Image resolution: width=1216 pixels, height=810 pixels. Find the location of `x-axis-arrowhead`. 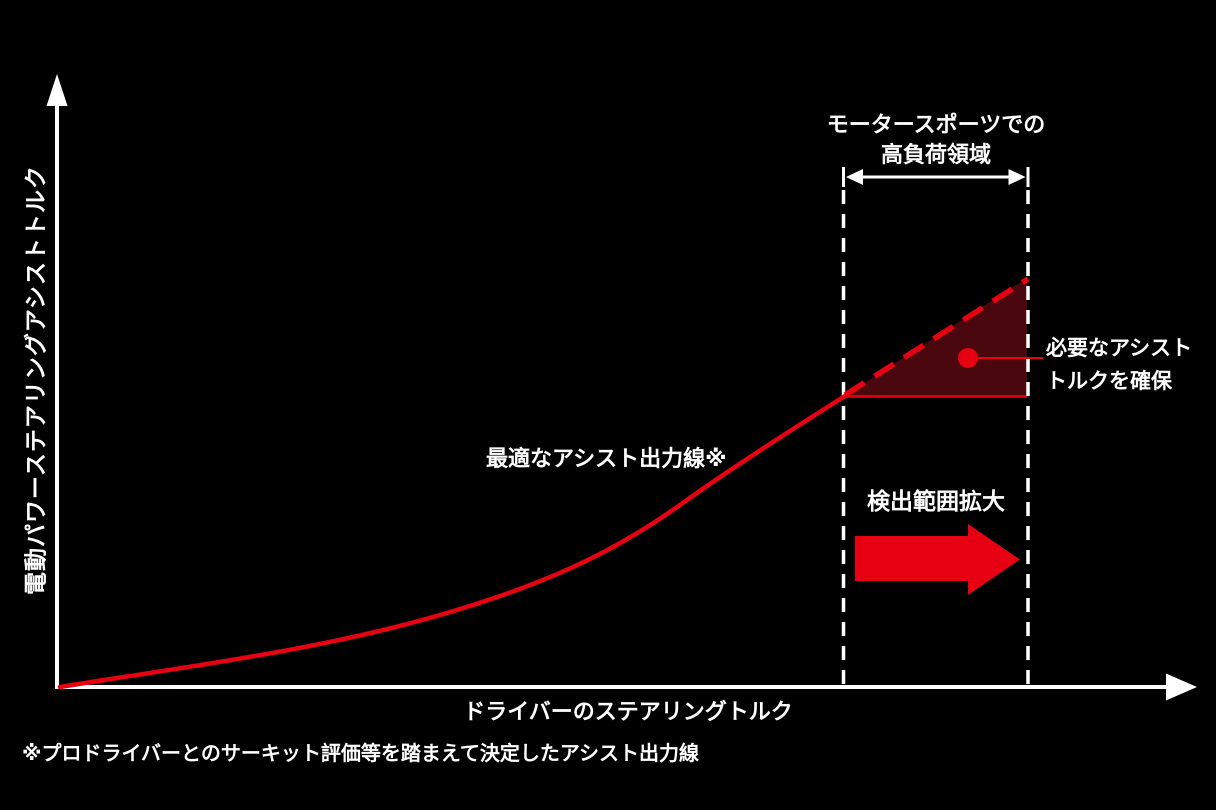

x-axis-arrowhead is located at coordinates (1181, 687).